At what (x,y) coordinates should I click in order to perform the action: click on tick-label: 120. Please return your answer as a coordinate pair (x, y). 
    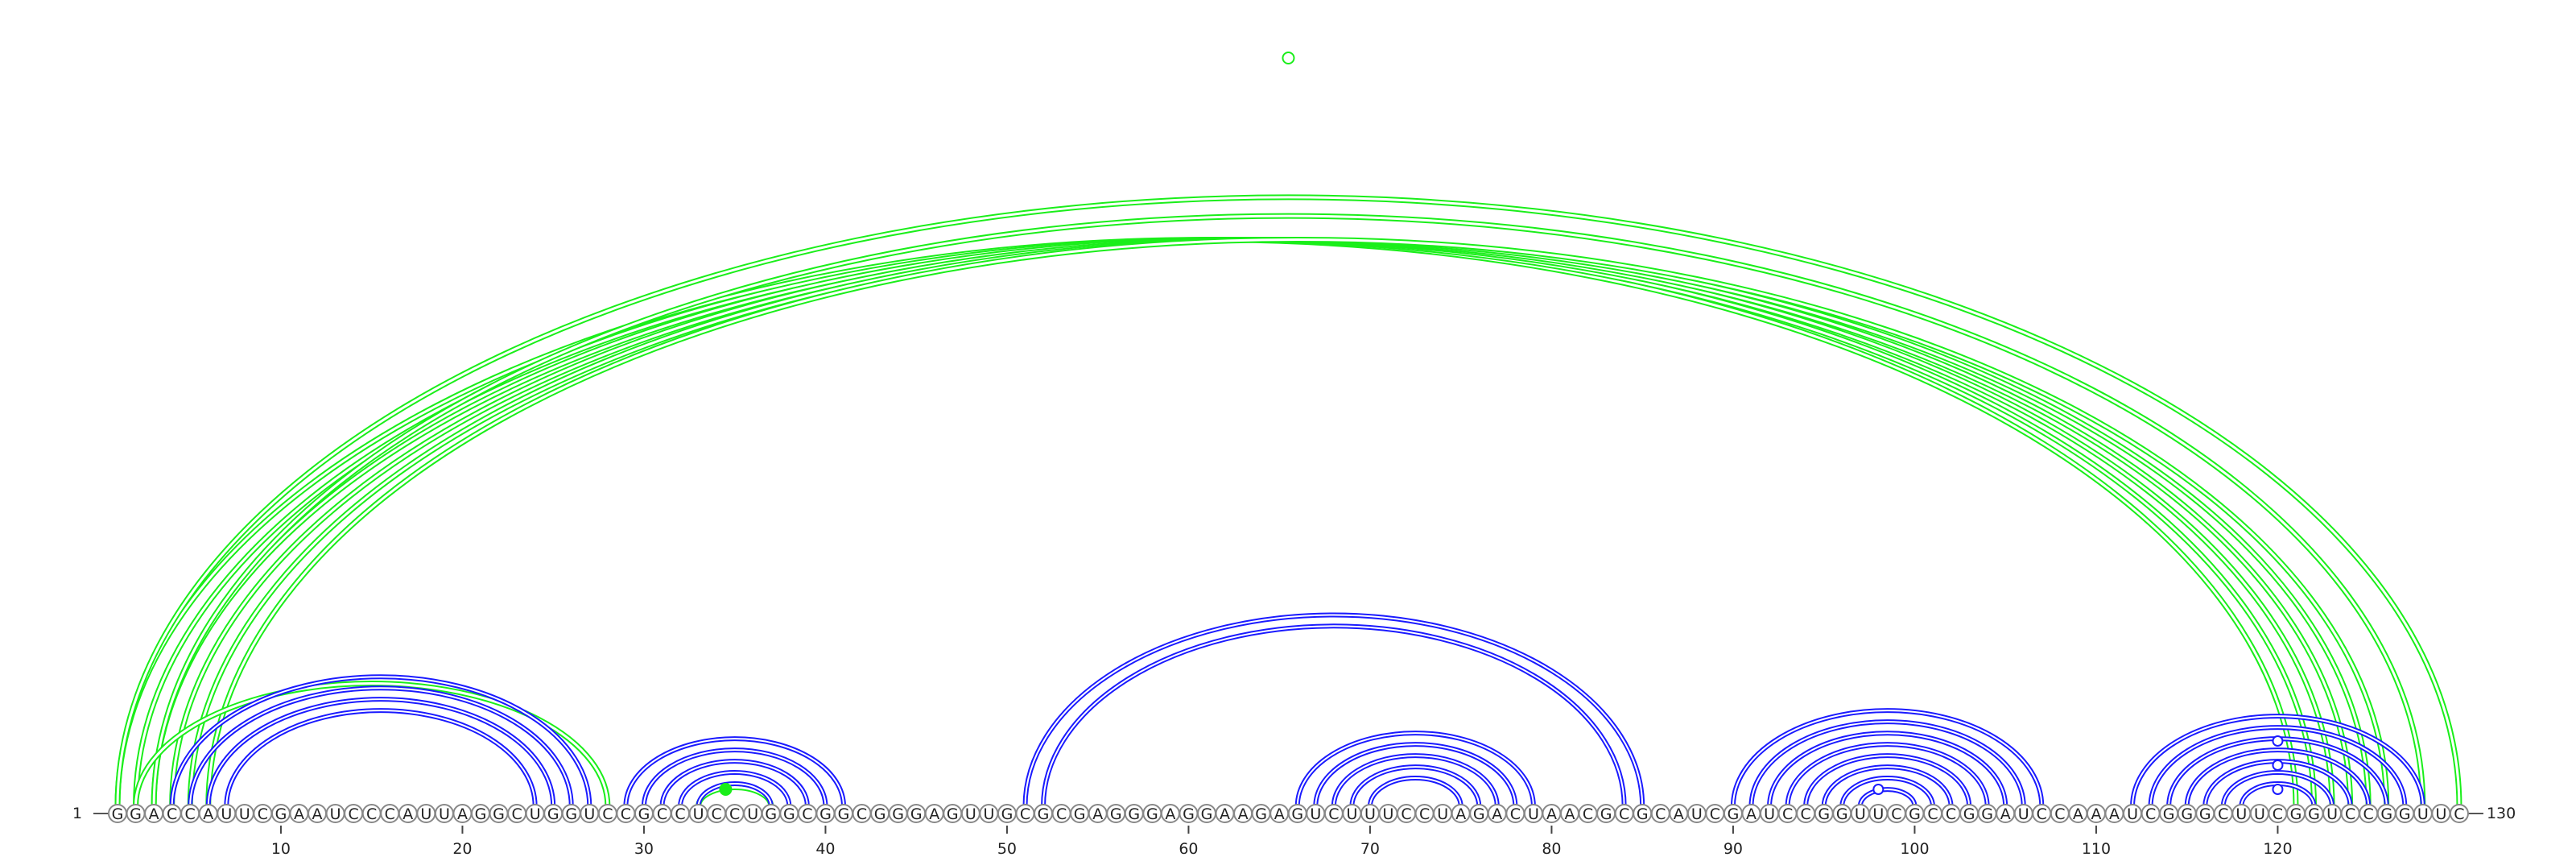
    Looking at the image, I should click on (2277, 849).